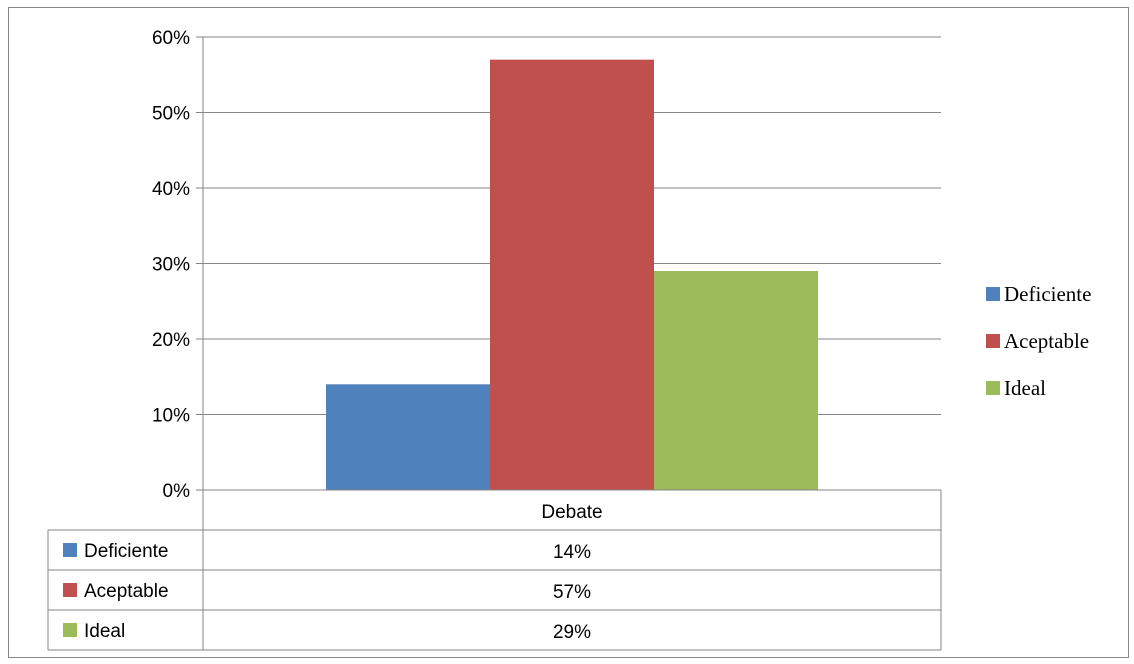 The width and height of the screenshot is (1134, 664). Describe the element at coordinates (572, 632) in the screenshot. I see `table-value: 29%` at that location.